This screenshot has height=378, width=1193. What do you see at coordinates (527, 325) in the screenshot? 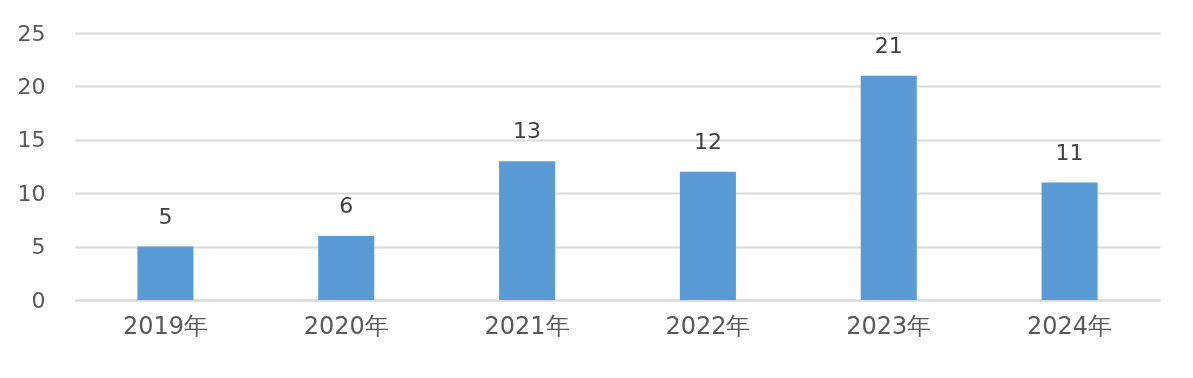
I see `x-tick-label: 2021年` at bounding box center [527, 325].